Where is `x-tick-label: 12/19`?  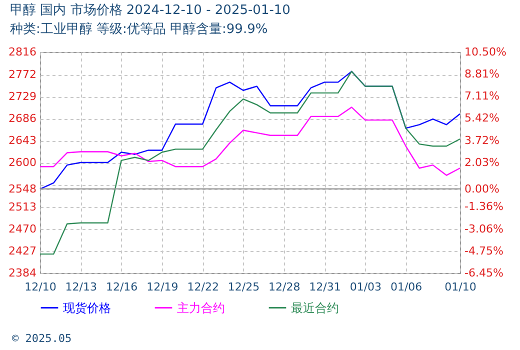
x-tick-label: 12/19 is located at coordinates (162, 287).